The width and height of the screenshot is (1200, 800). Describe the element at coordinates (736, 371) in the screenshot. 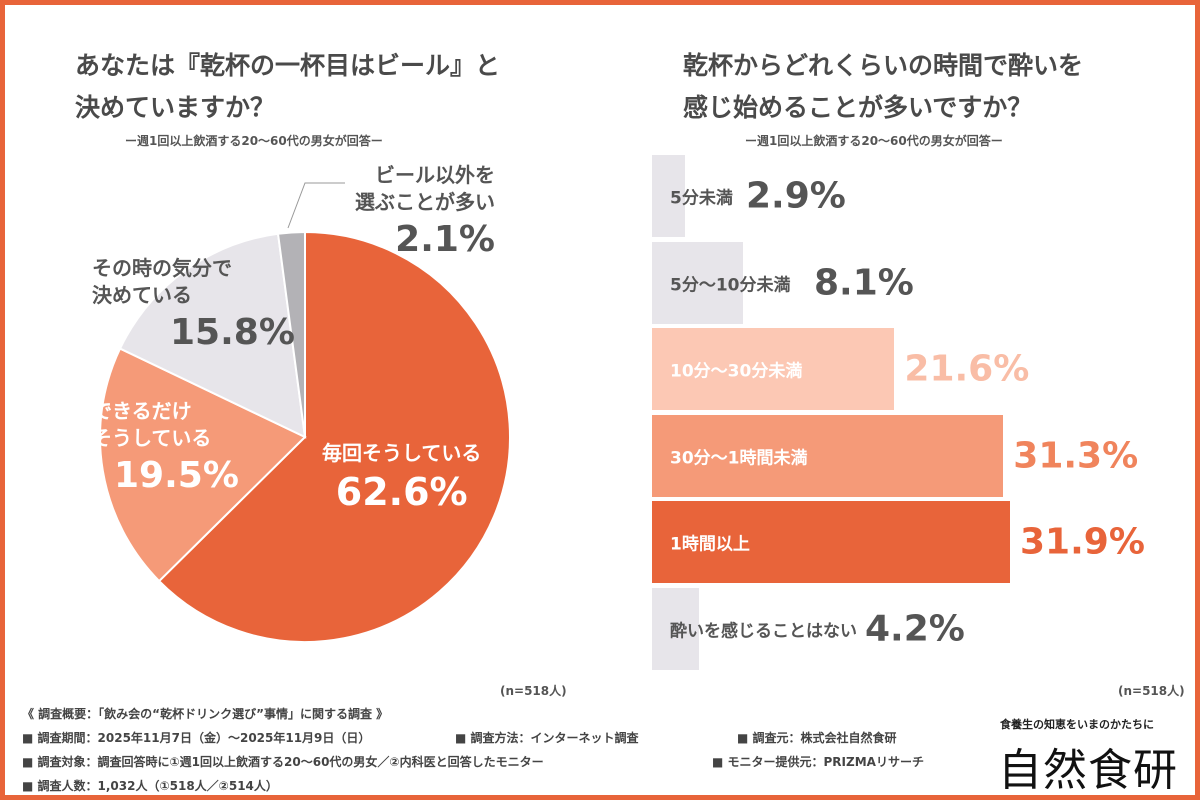

I see `bar-category-label: 10分〜30分未満` at that location.